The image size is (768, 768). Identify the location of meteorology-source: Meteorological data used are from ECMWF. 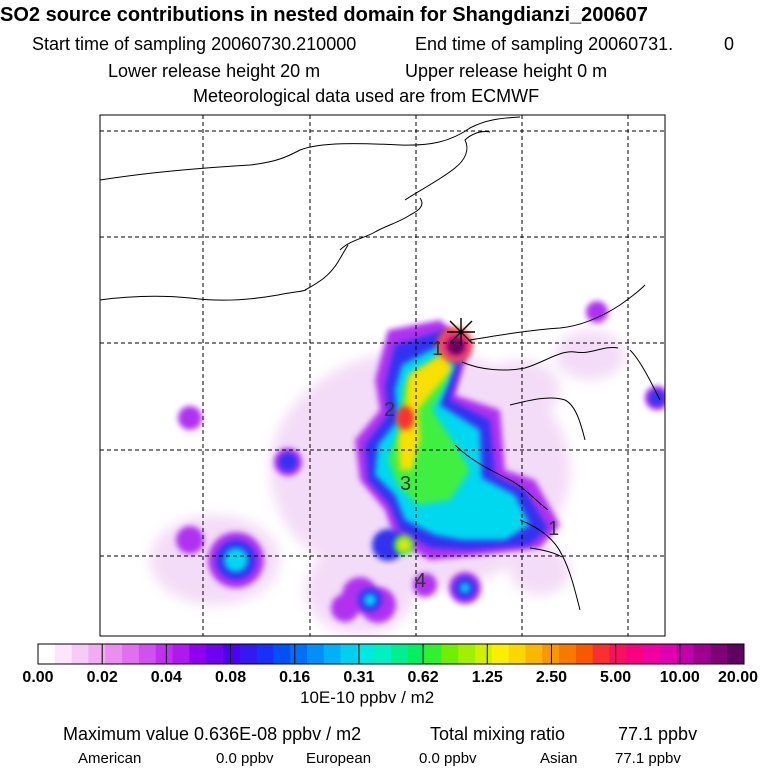
(366, 96).